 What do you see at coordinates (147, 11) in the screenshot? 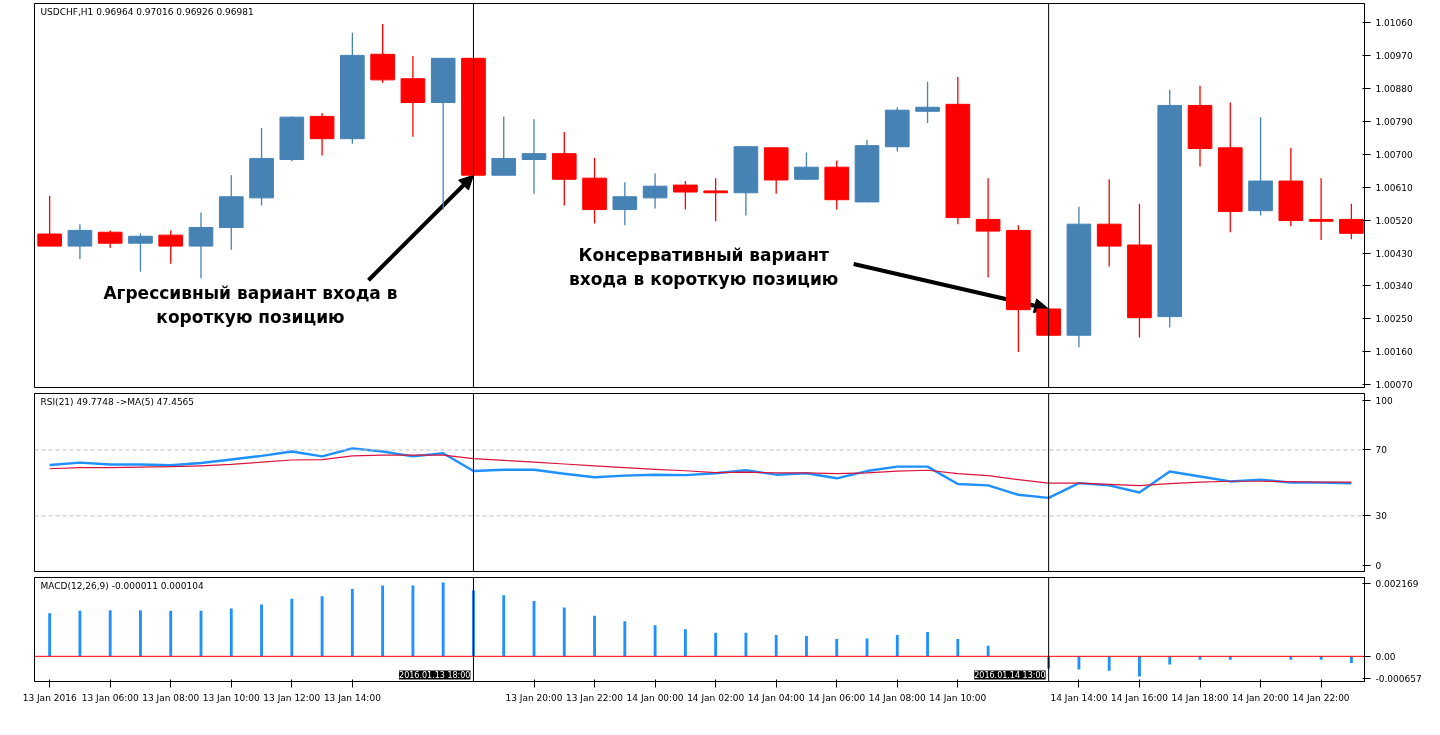
I see `chart-title: USDCHF,H1 0.96964 0.97016 0.96926 0.96981` at bounding box center [147, 11].